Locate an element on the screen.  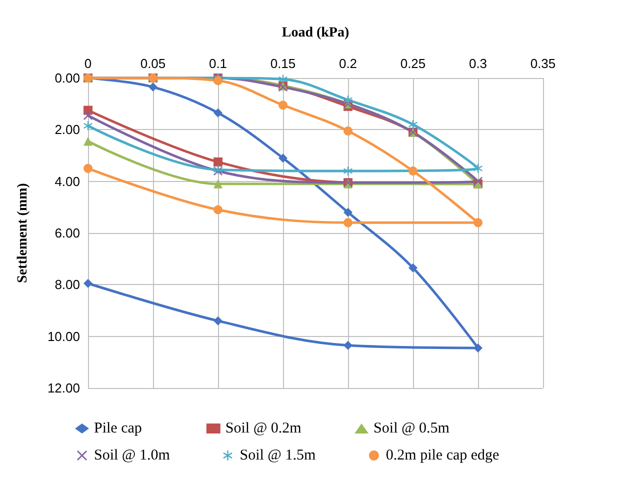
y-tick-label: 8.00 is located at coordinates (67, 284).